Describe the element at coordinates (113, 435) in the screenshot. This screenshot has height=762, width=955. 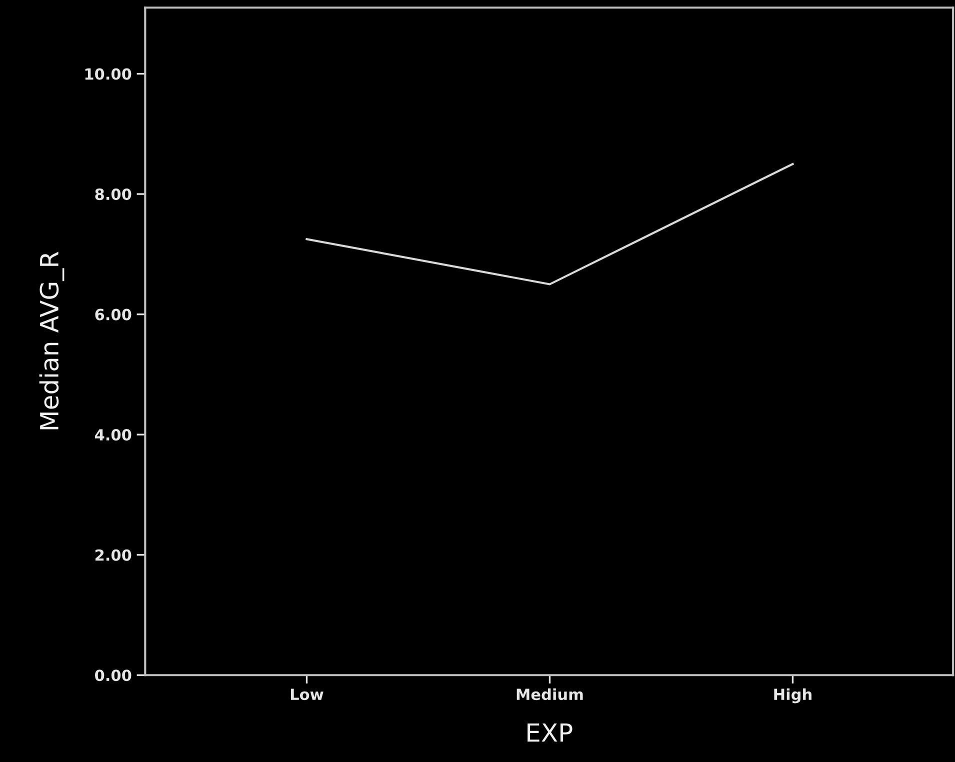
I see `y-tick-label: 4.00` at that location.